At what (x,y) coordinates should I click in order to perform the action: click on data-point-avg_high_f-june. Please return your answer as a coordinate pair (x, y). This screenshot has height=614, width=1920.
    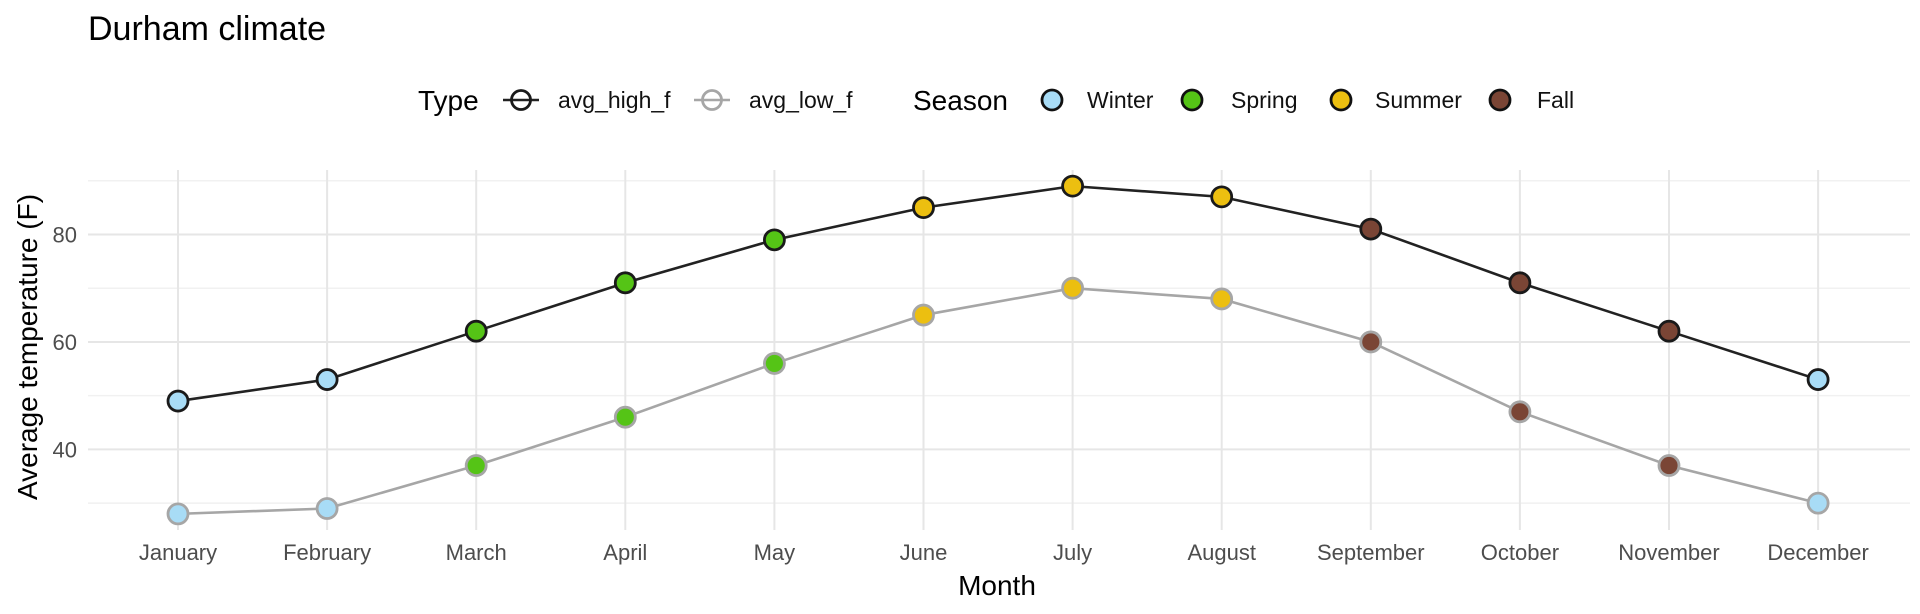
    Looking at the image, I should click on (923, 208).